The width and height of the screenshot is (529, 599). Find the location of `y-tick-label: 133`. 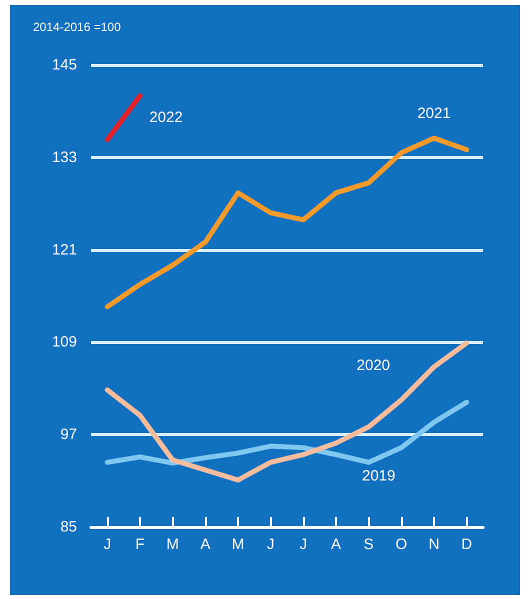

y-tick-label: 133 is located at coordinates (64, 157).